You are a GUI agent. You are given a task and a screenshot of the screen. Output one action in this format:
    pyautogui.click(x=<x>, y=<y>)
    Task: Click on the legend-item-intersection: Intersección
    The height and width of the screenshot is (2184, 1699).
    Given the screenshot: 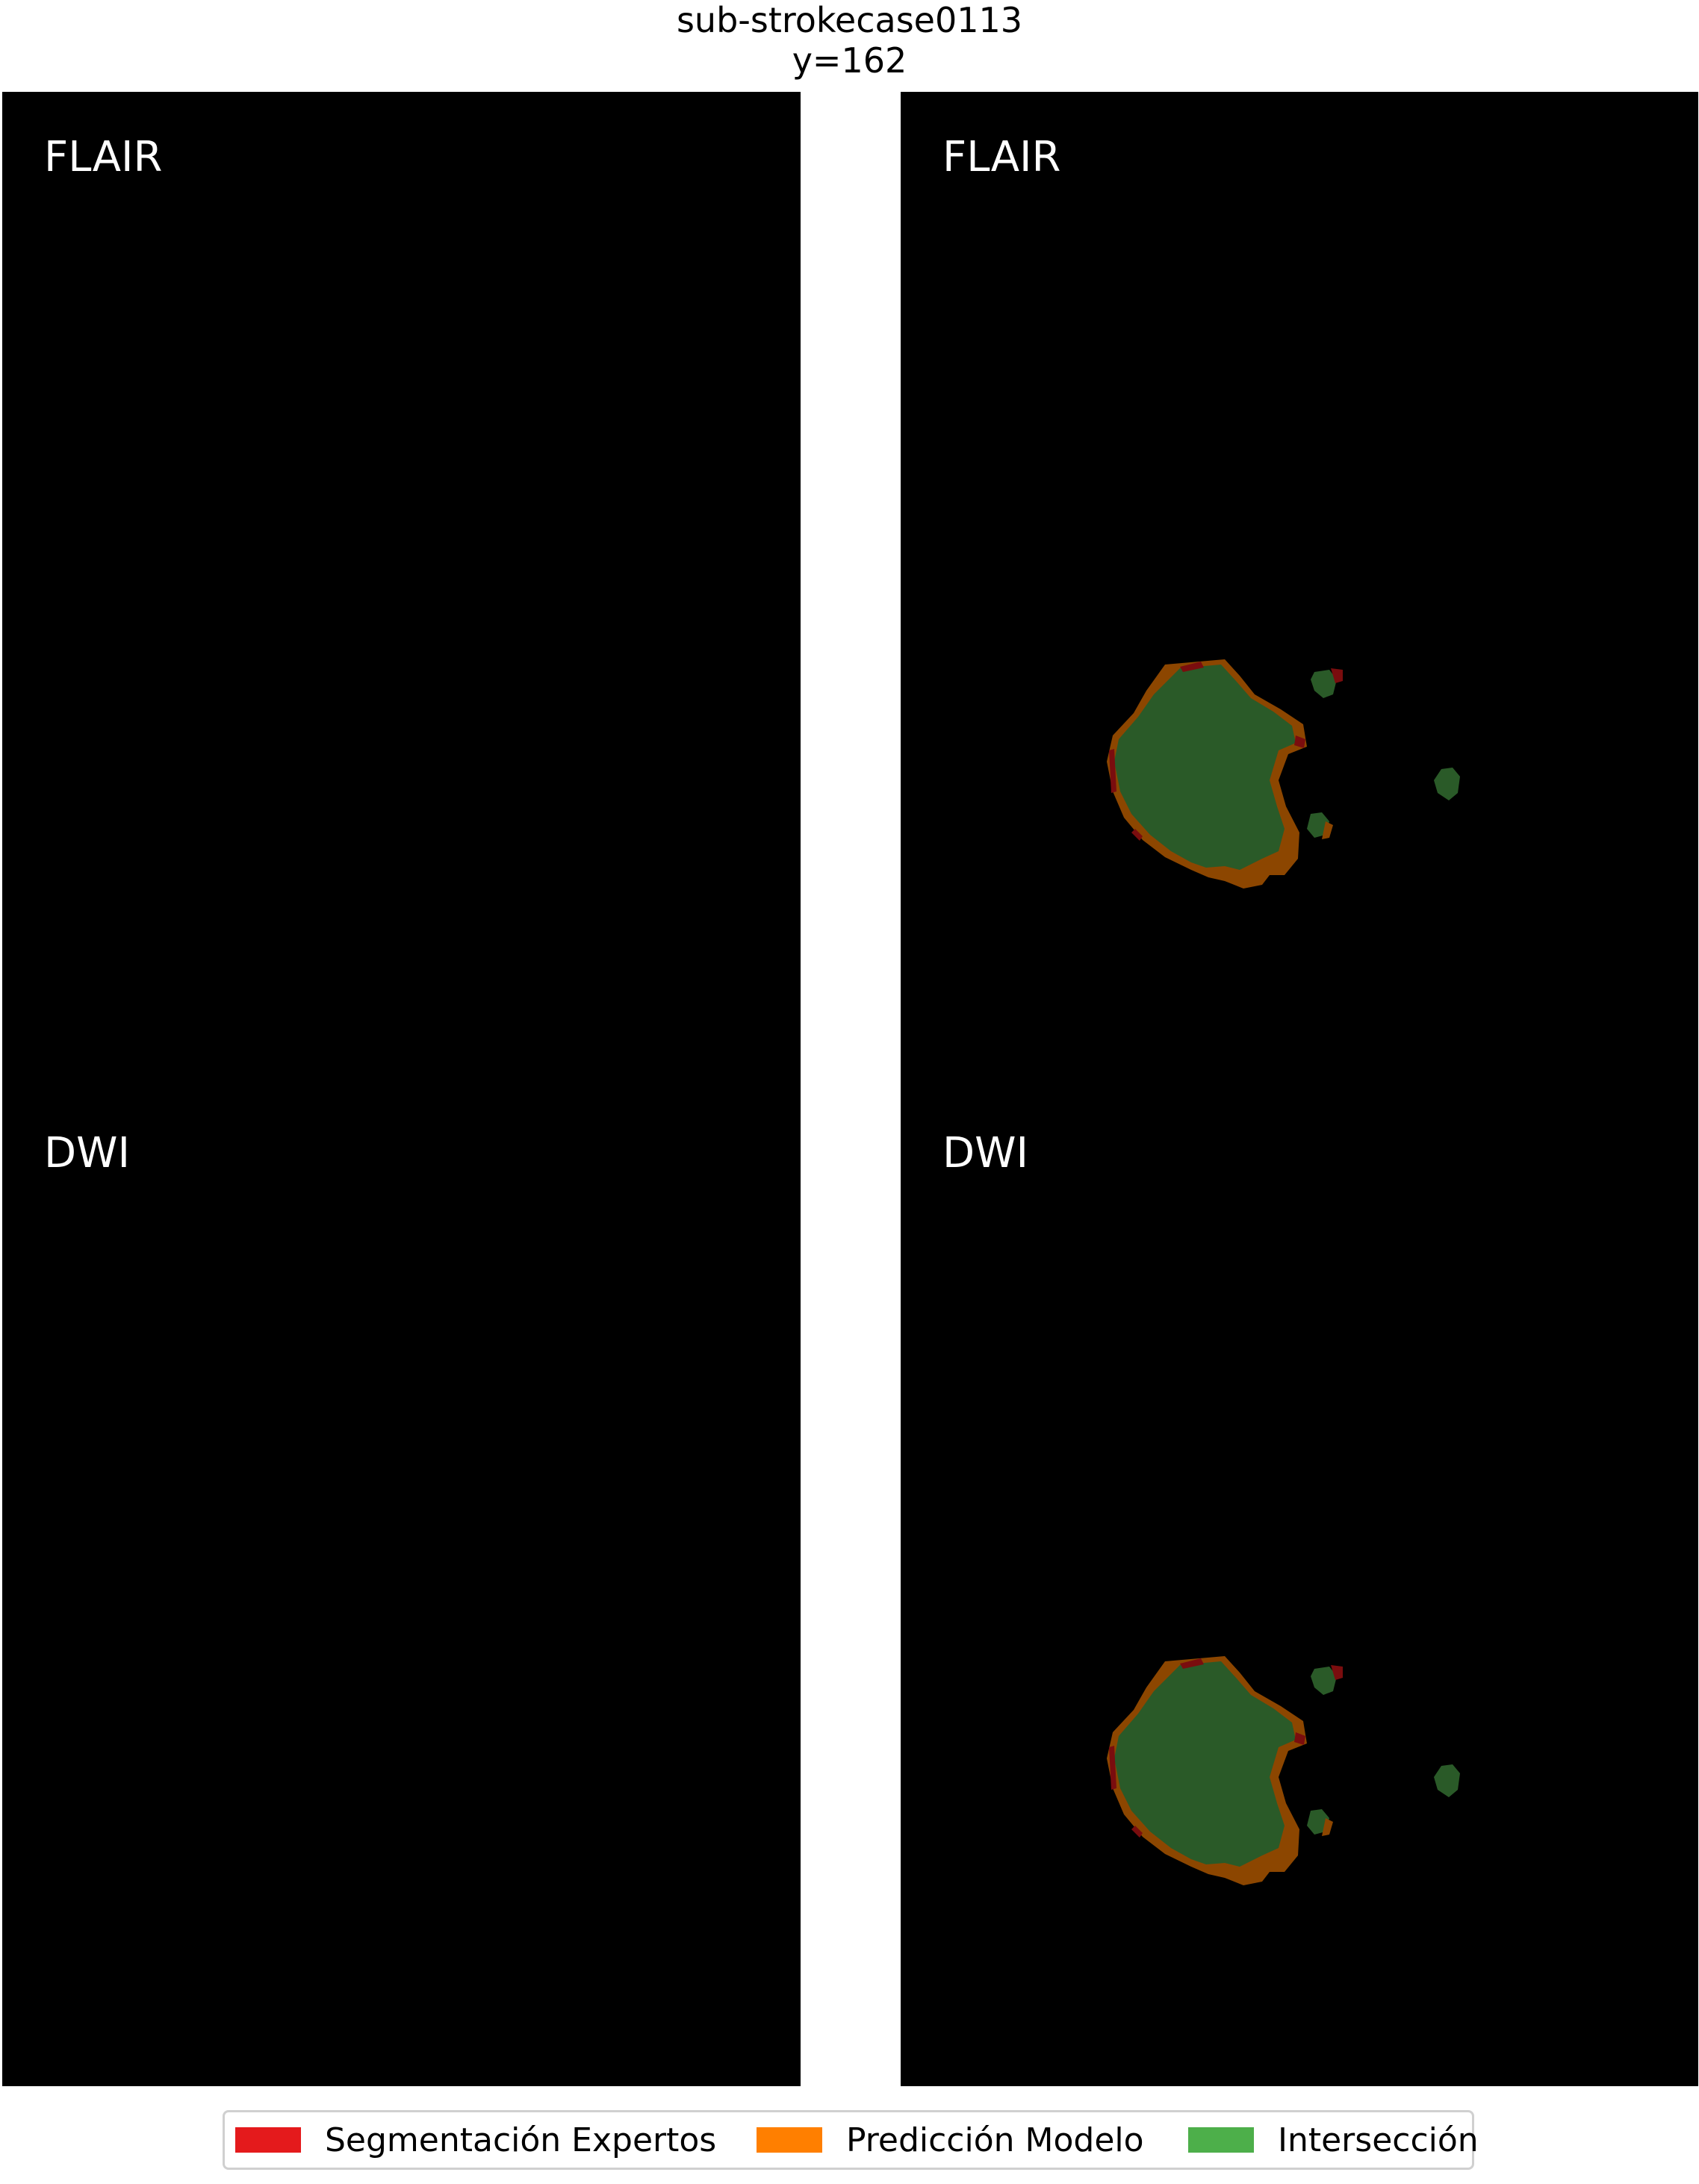 What is the action you would take?
    pyautogui.click(x=1333, y=2140)
    